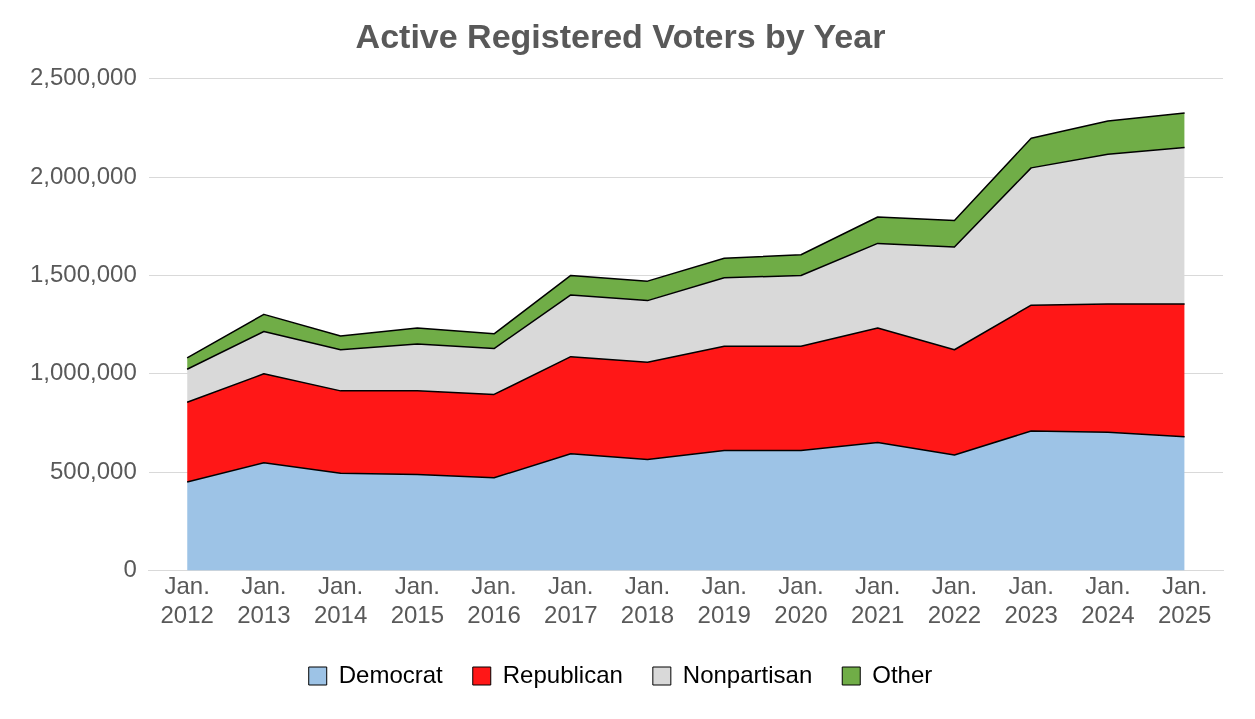 This screenshot has height=719, width=1255. What do you see at coordinates (562, 674) in the screenshot?
I see `legend-label: Republican` at bounding box center [562, 674].